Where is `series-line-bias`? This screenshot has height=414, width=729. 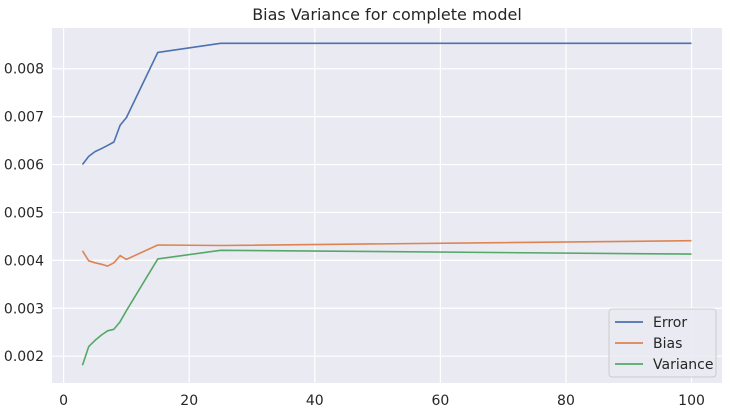 series-line-bias is located at coordinates (386, 253).